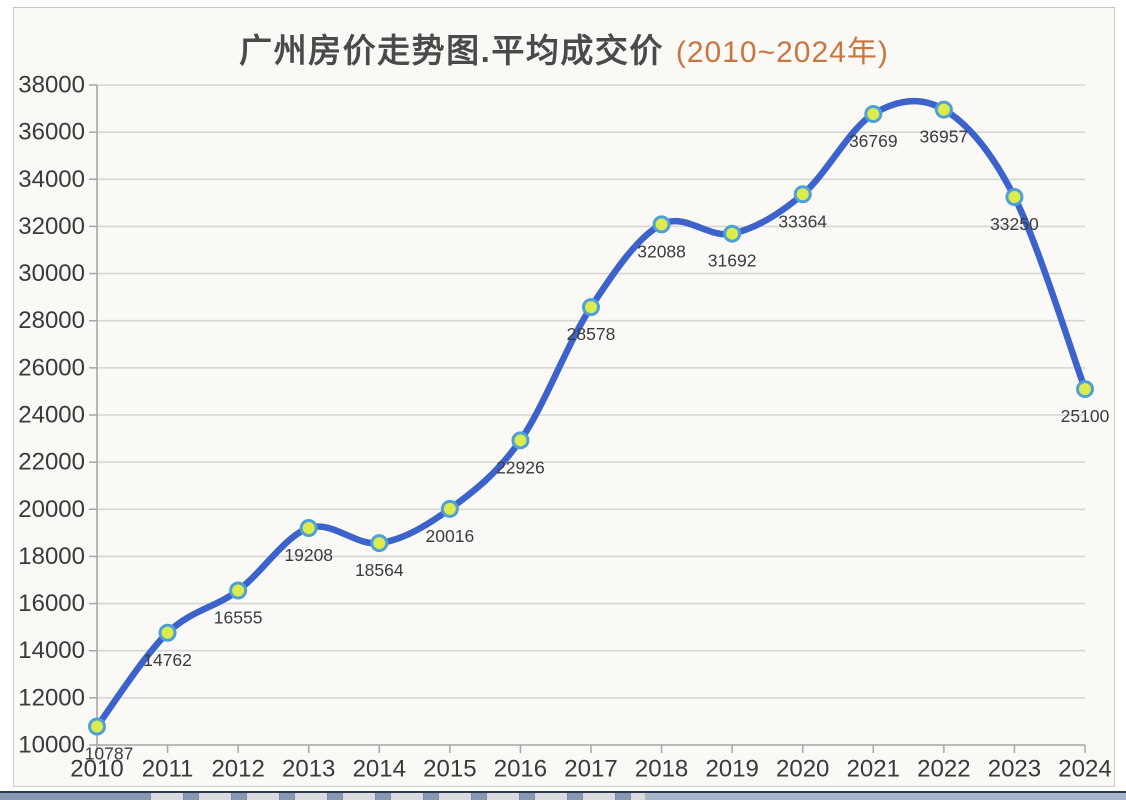 The image size is (1126, 800). I want to click on data-label: 25100, so click(1085, 416).